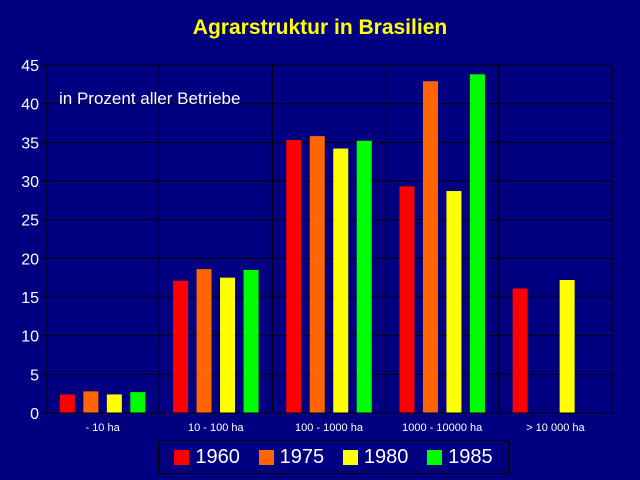 The image size is (640, 480). I want to click on legend-item: 1960, so click(207, 457).